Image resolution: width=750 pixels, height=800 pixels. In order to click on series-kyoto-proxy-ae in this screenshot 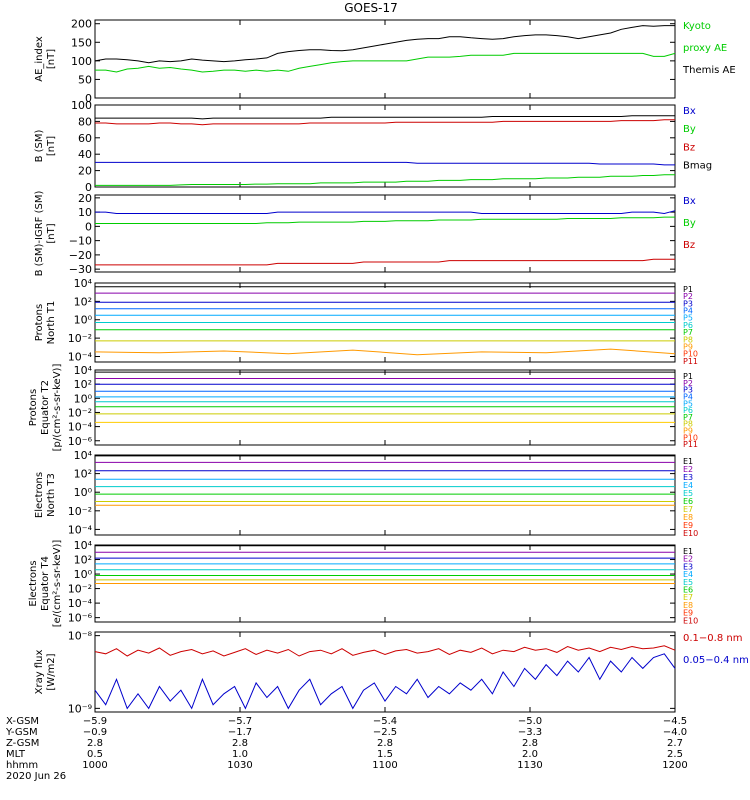, I will do `click(385, 62)`.